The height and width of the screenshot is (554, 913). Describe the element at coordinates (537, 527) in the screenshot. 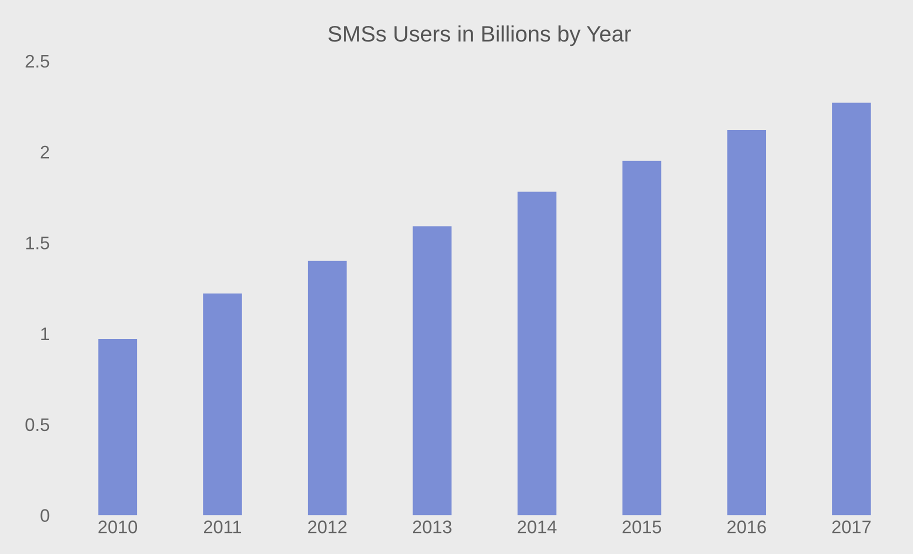

I see `x-tick-label: 2014` at that location.